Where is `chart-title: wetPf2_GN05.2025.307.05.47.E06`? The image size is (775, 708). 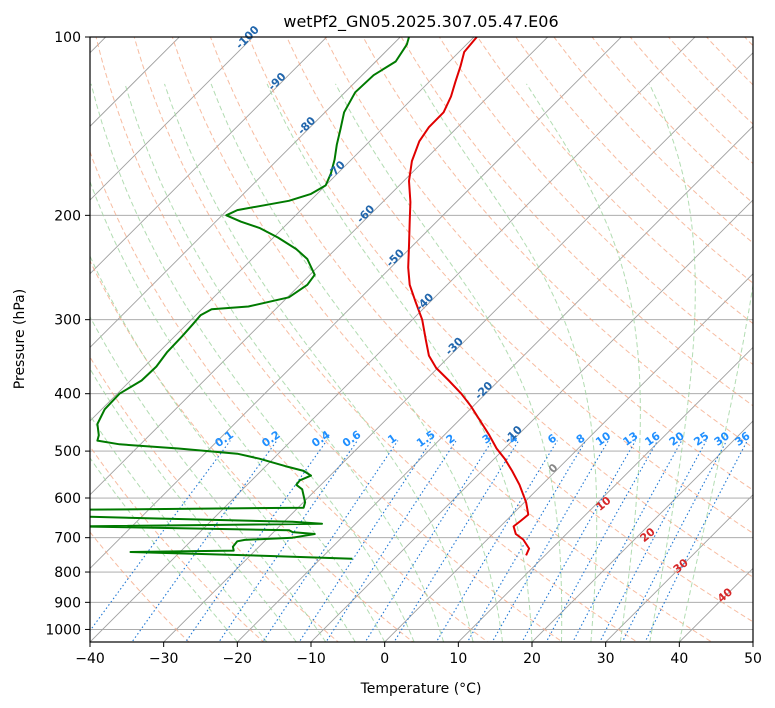
chart-title: wetPf2_GN05.2025.307.05.47.E06 is located at coordinates (420, 22).